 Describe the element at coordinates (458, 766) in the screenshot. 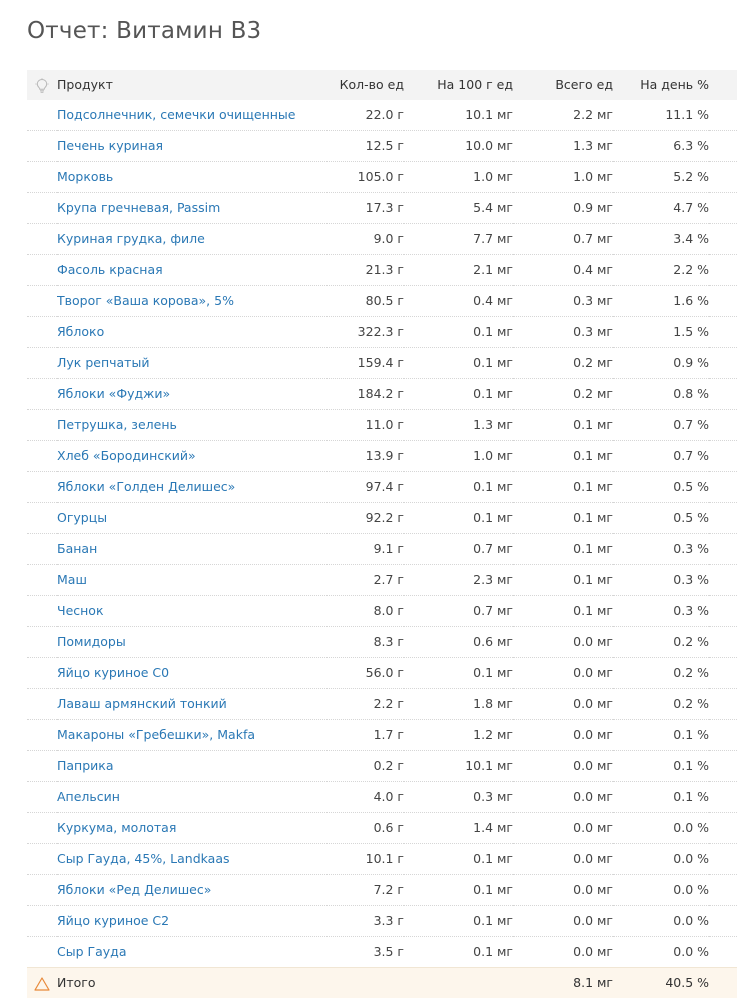

I see `per100-cell: 10.1 мг` at that location.